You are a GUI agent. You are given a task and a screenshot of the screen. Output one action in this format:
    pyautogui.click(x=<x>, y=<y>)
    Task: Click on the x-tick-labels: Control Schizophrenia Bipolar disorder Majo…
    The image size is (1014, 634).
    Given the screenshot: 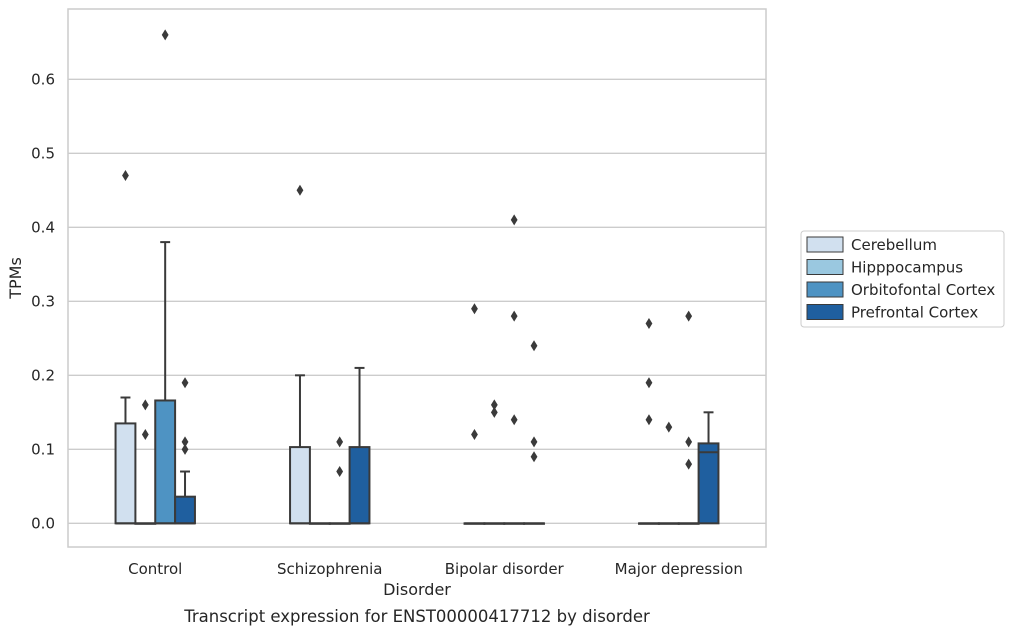 What is the action you would take?
    pyautogui.click(x=435, y=569)
    